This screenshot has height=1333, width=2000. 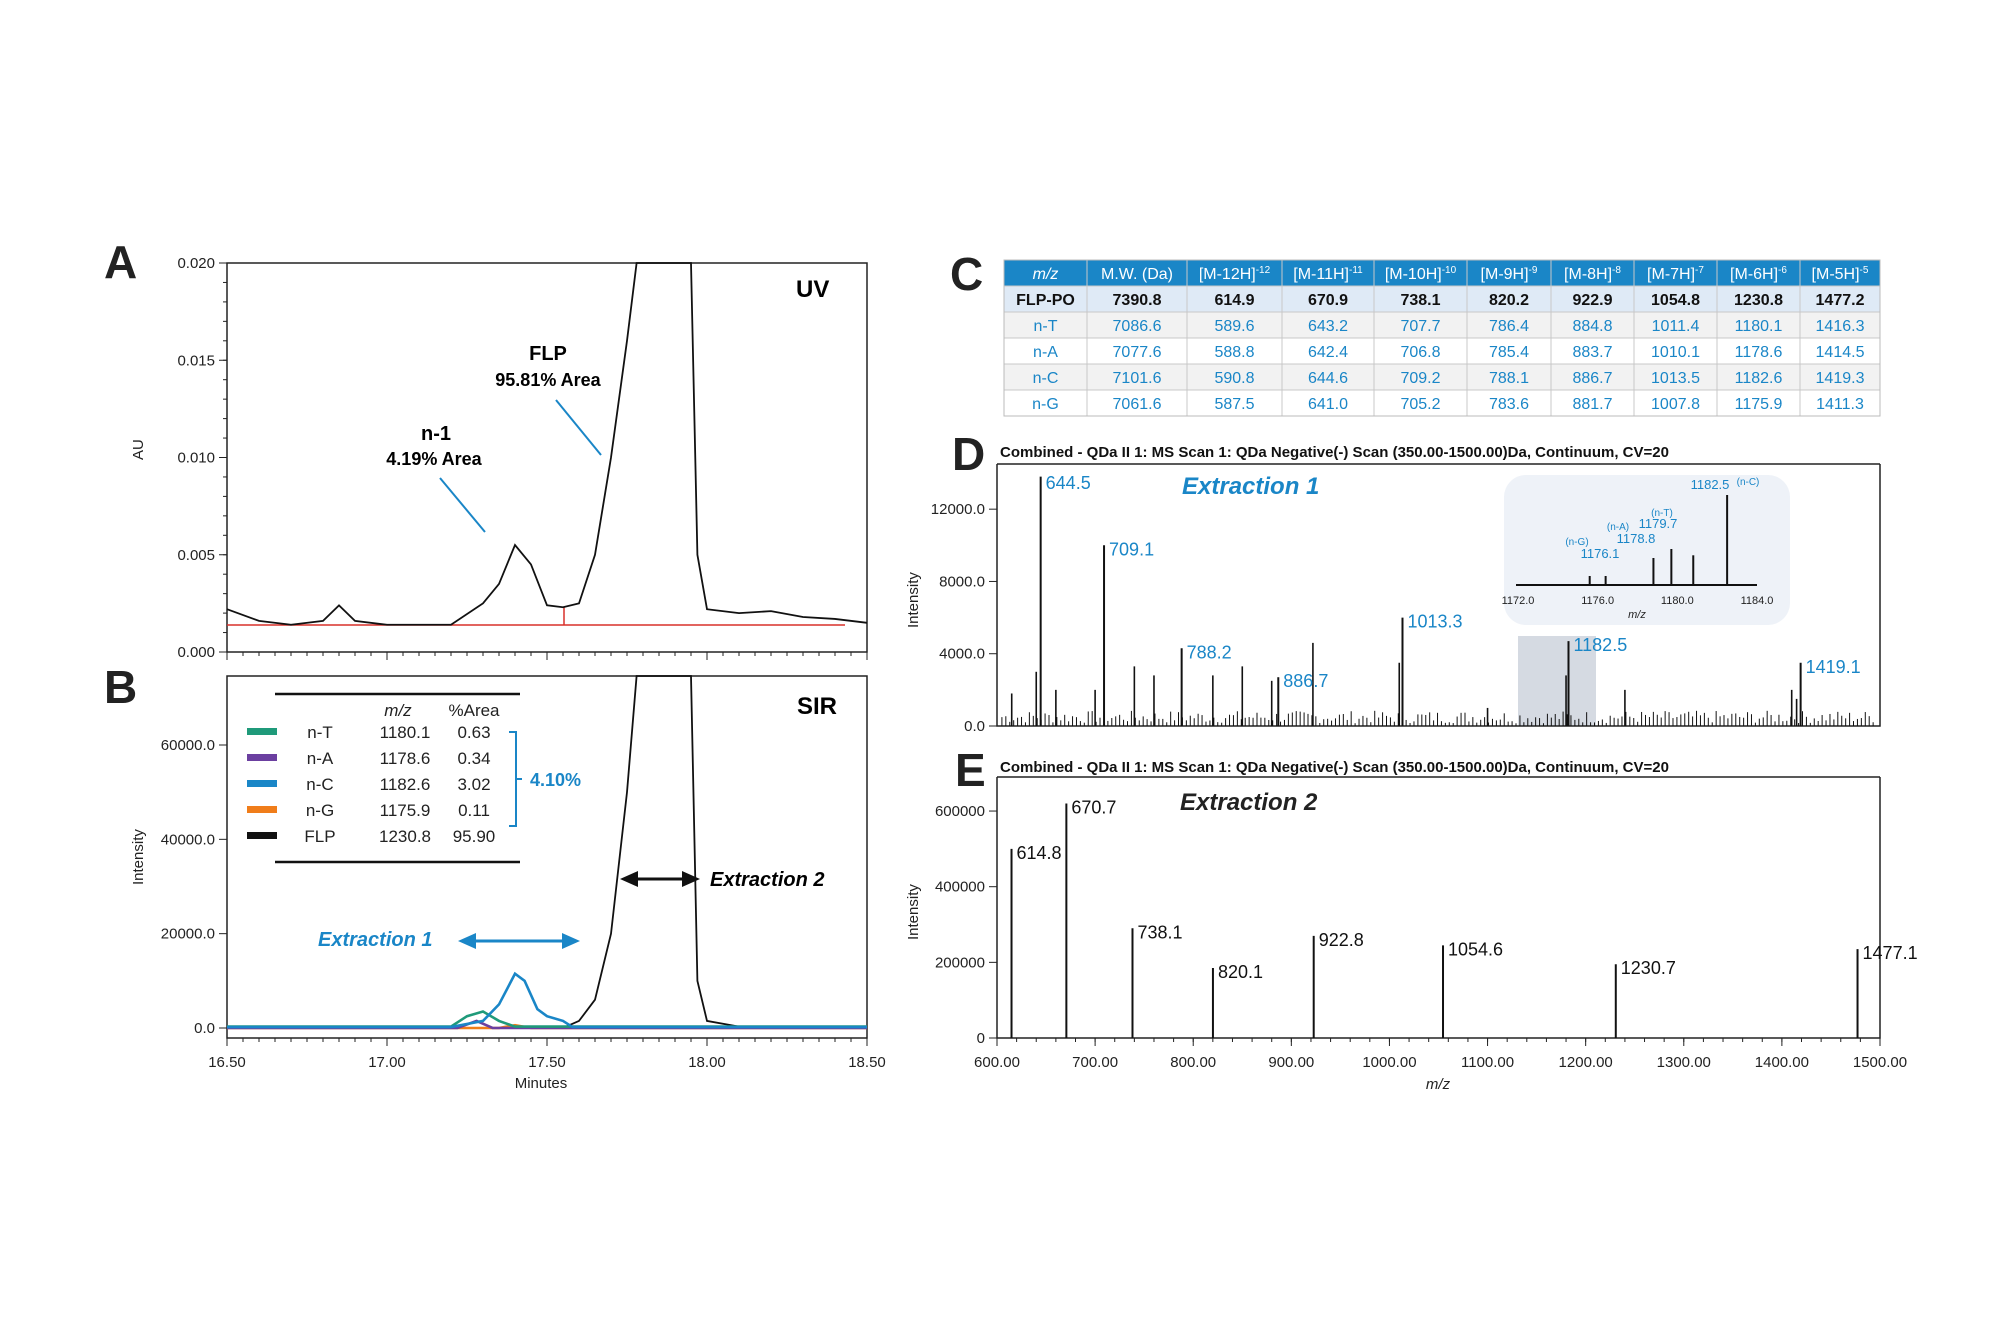 What do you see at coordinates (1159, 932) in the screenshot?
I see `peak-label: 738.1` at bounding box center [1159, 932].